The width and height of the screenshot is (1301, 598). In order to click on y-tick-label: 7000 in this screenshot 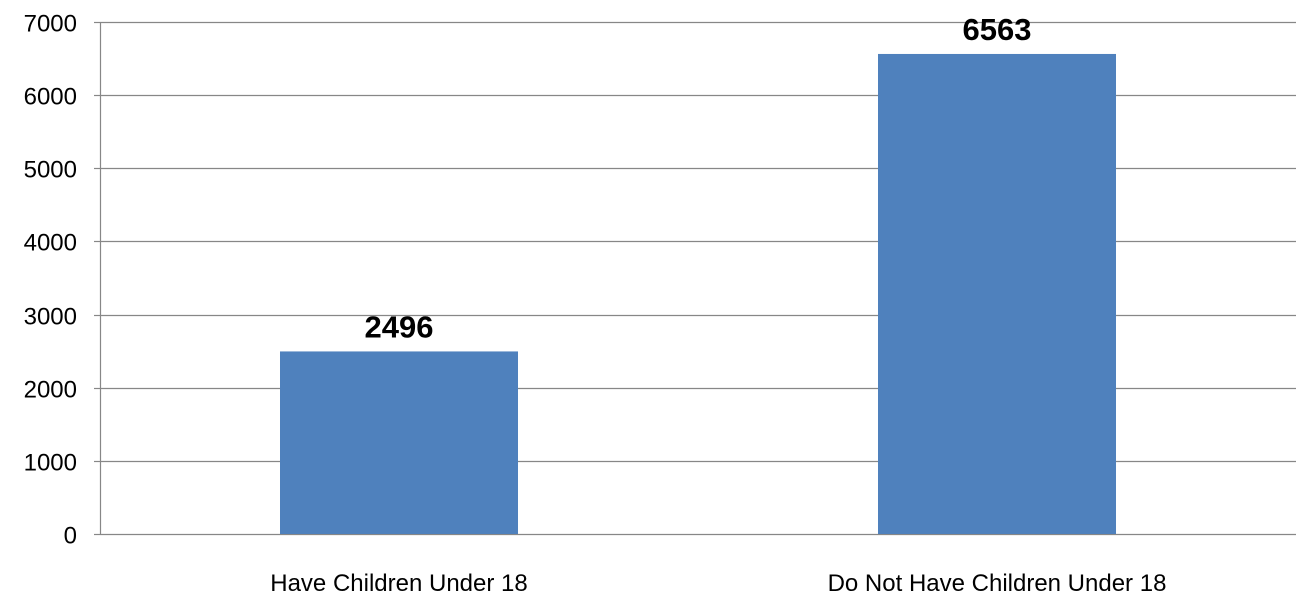, I will do `click(50, 24)`.